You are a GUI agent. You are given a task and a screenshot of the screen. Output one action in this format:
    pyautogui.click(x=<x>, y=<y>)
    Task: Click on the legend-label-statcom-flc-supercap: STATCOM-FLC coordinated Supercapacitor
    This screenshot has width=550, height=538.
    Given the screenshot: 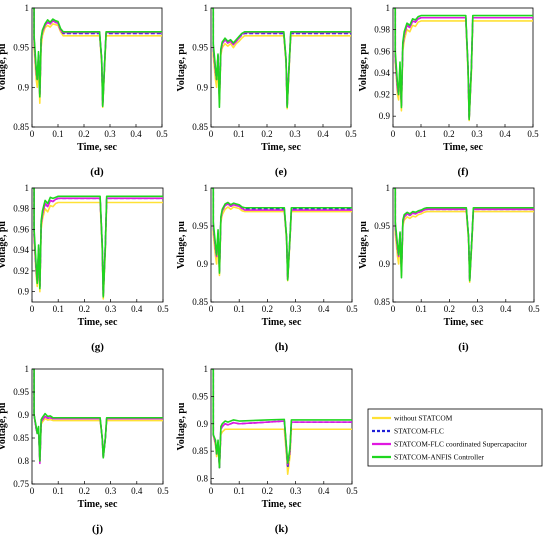 What is the action you would take?
    pyautogui.click(x=460, y=444)
    